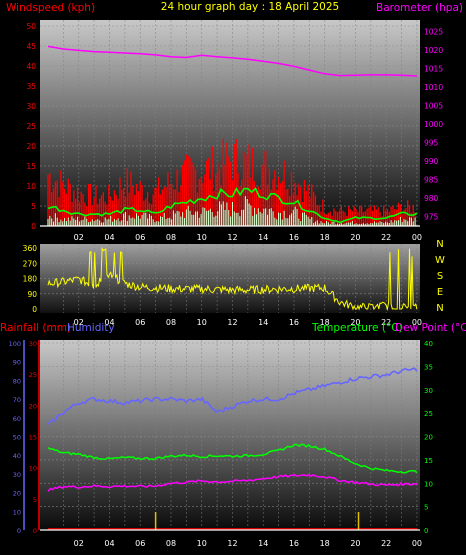 The image size is (466, 555). Describe the element at coordinates (17, 400) in the screenshot. I see `humidity-y-tick: 70` at that location.